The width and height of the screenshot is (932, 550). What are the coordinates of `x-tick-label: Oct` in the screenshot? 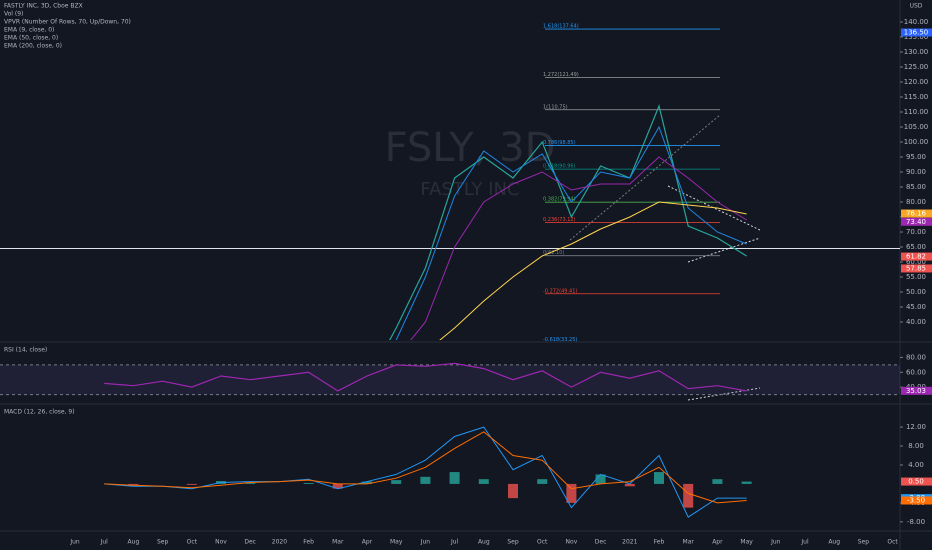 It's located at (192, 542).